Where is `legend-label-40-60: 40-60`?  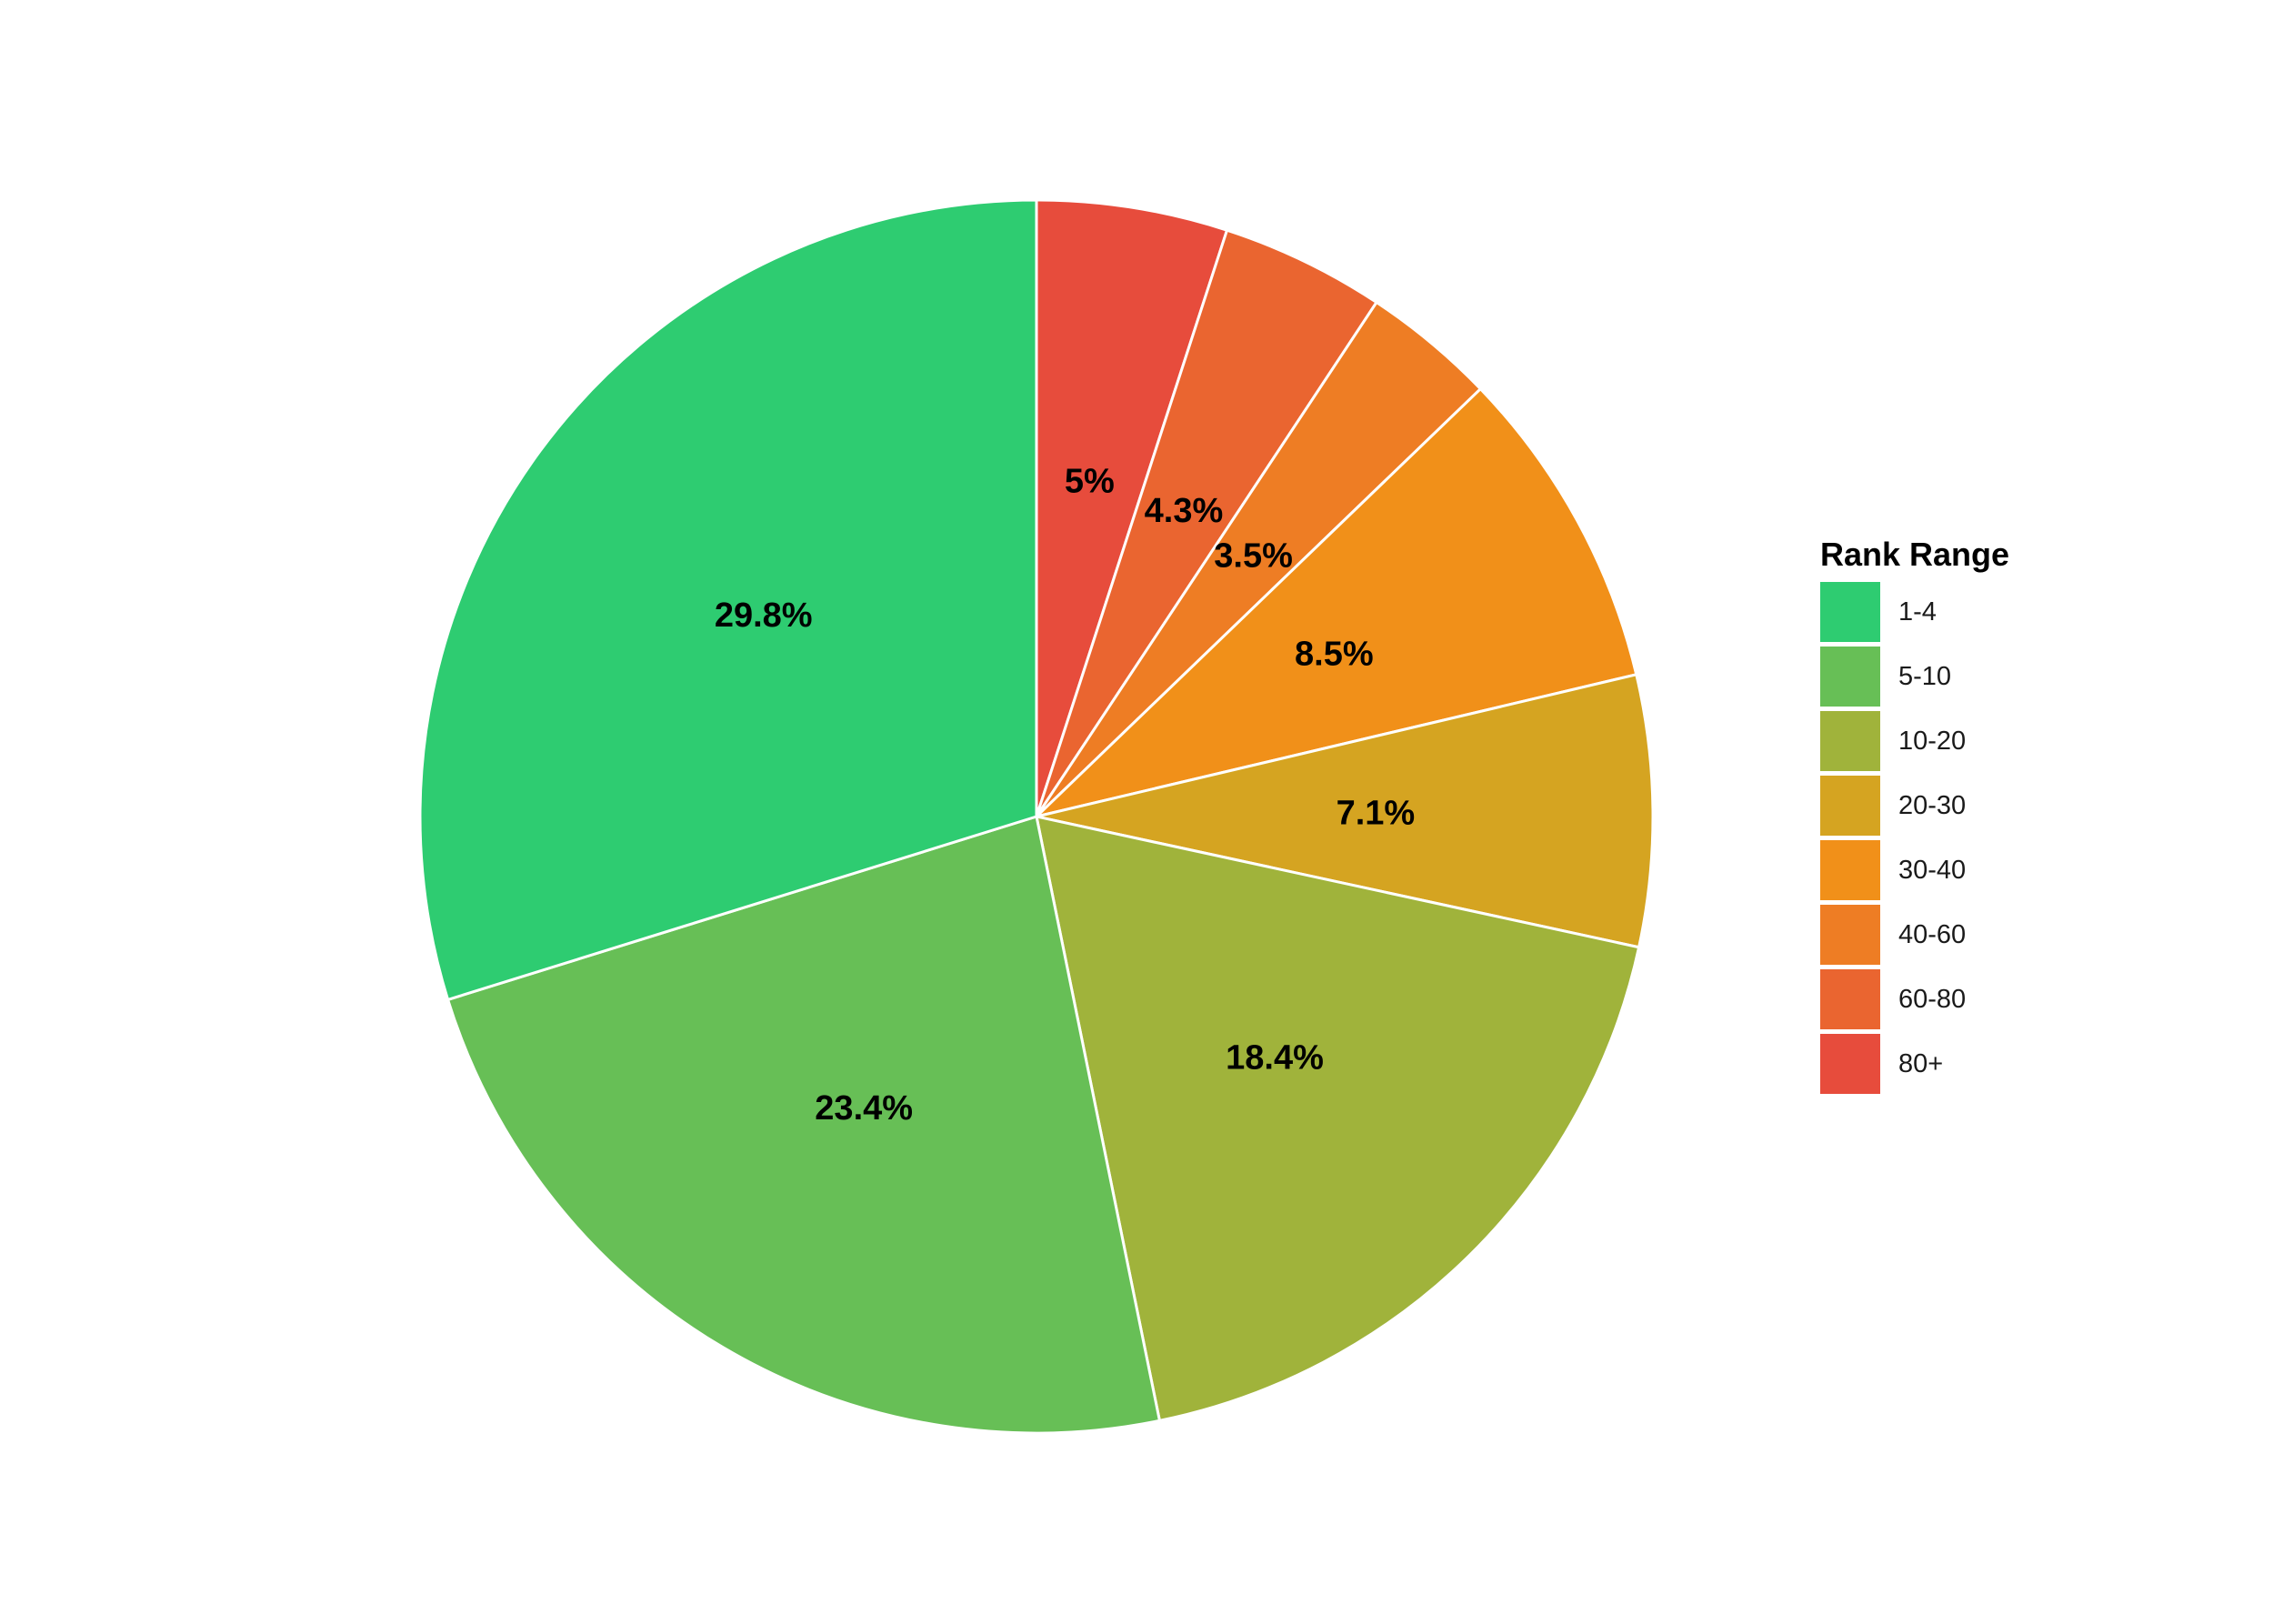
legend-label-40-60: 40-60 is located at coordinates (1932, 934).